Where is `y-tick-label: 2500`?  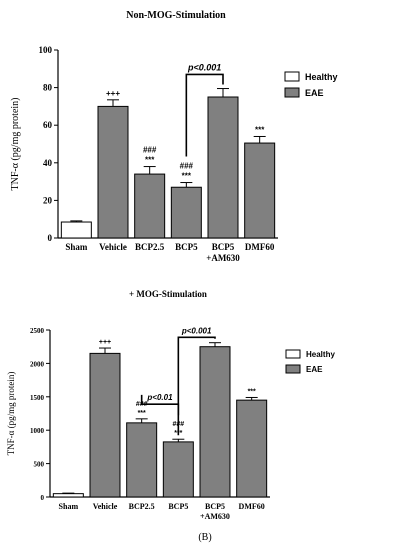
y-tick-label: 2500 is located at coordinates (37, 331).